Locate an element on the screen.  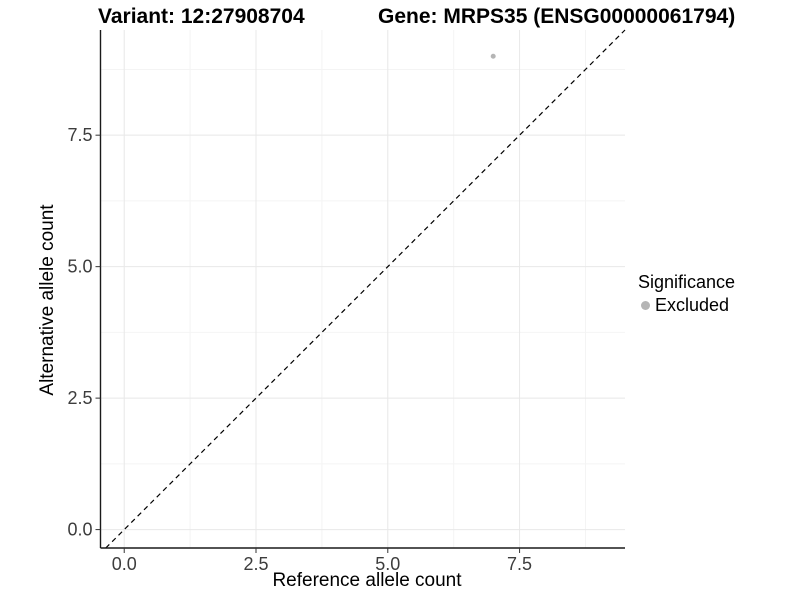
y-tick-label: 7.5 is located at coordinates (79, 135).